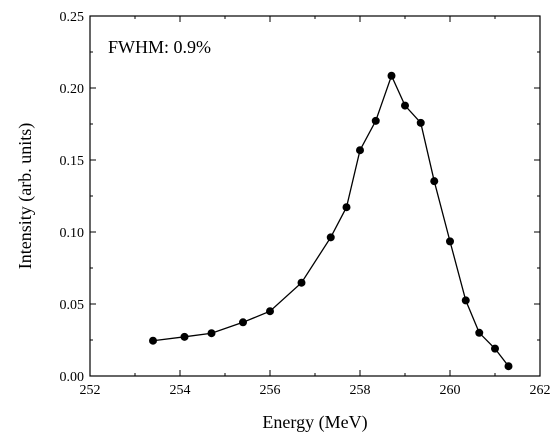 Image resolution: width=559 pixels, height=437 pixels. I want to click on x-axis-title: Energy (MeV), so click(314, 422).